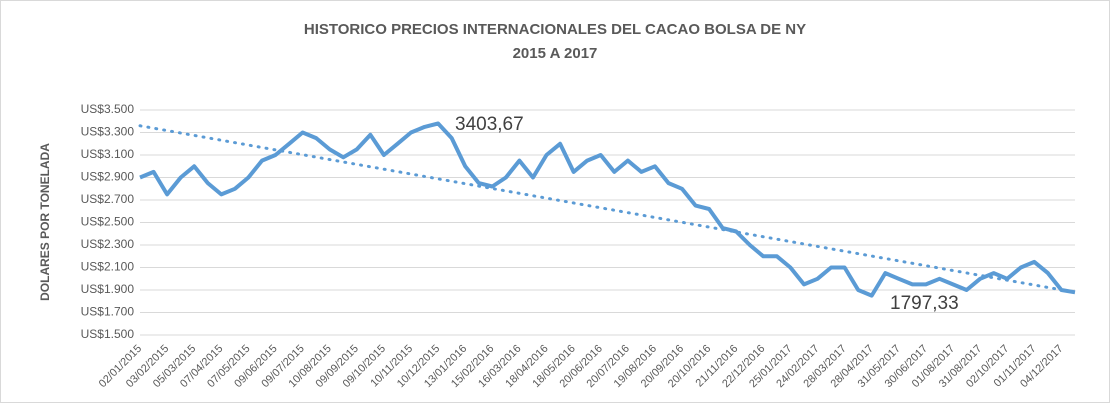 The width and height of the screenshot is (1110, 403). I want to click on y-tick-label: US$2.100, so click(108, 267).